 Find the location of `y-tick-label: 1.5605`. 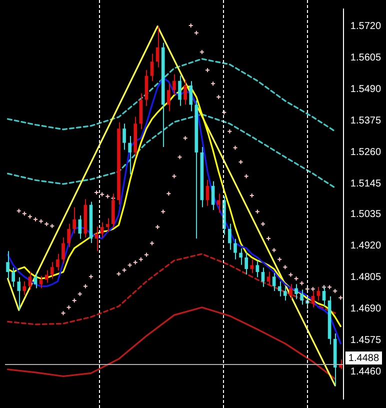

y-tick-label: 1.5605 is located at coordinates (366, 58).